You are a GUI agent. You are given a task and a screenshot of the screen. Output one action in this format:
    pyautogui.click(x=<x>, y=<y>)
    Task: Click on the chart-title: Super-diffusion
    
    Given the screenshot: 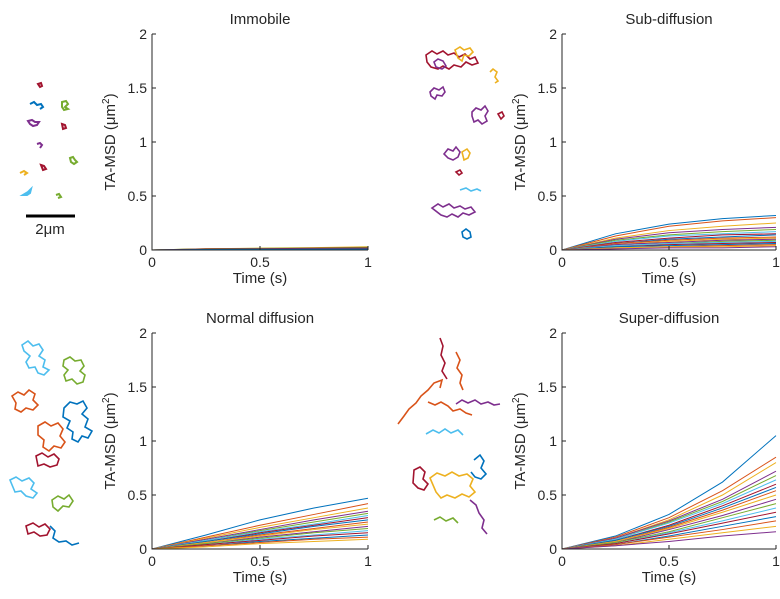 What is the action you would take?
    pyautogui.click(x=669, y=318)
    